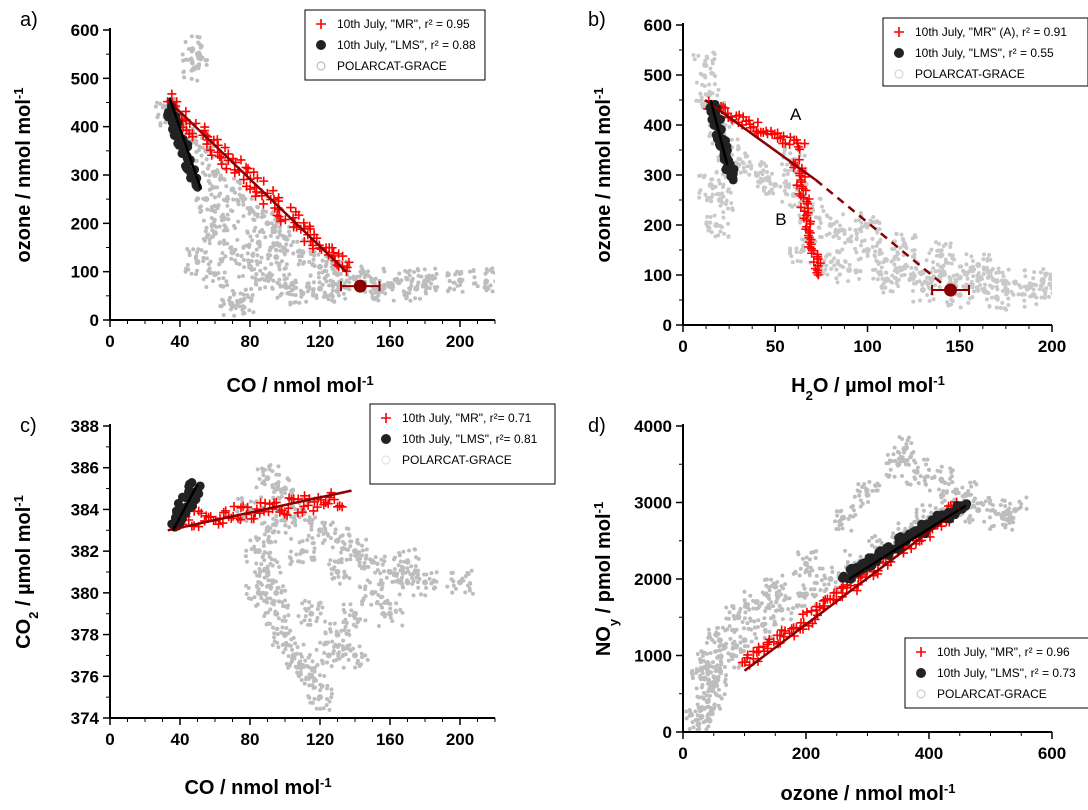 The width and height of the screenshot is (1088, 810). Describe the element at coordinates (653, 579) in the screenshot. I see `y-tick-label: 2000` at that location.